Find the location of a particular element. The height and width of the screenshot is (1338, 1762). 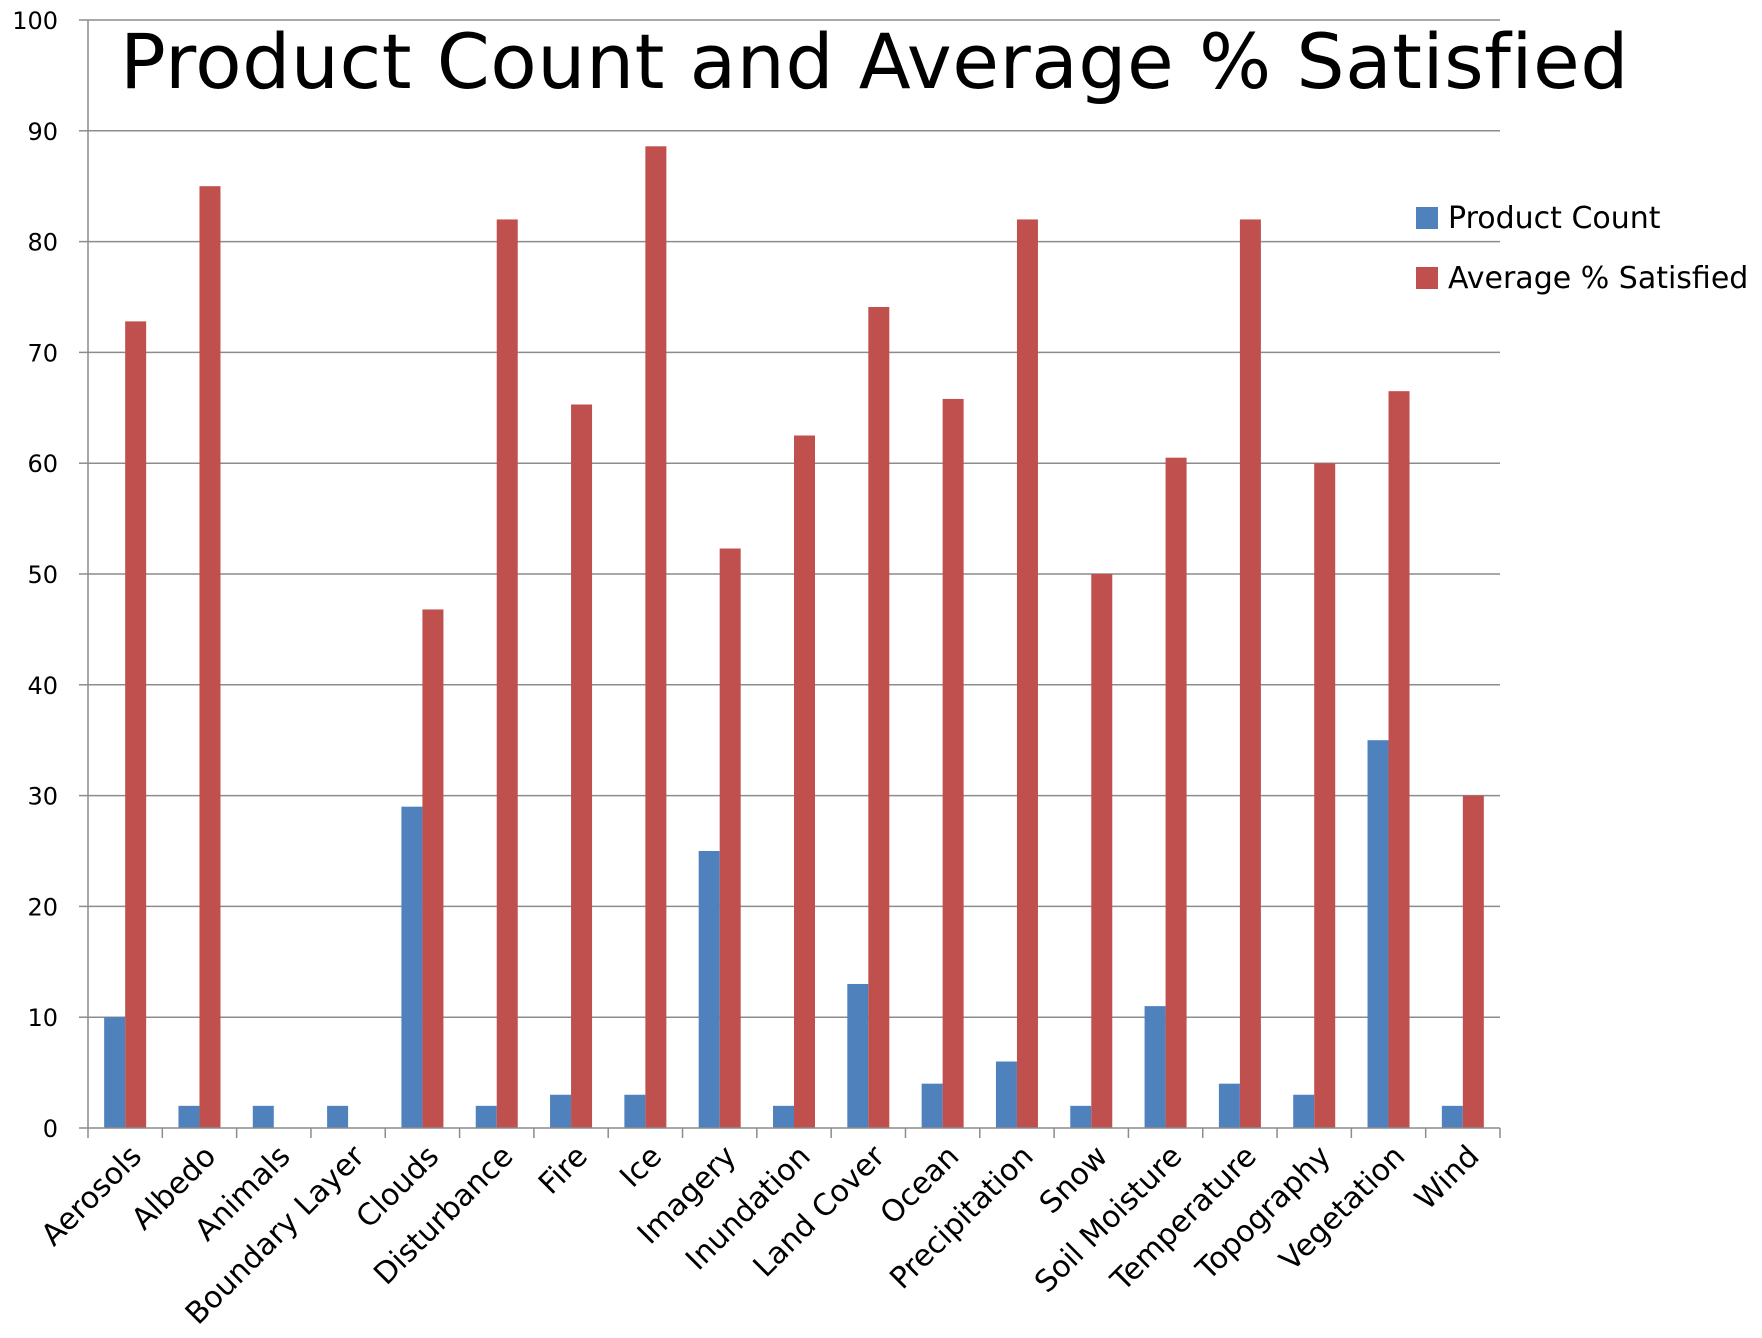

bar-product-count-fire is located at coordinates (561, 1111).